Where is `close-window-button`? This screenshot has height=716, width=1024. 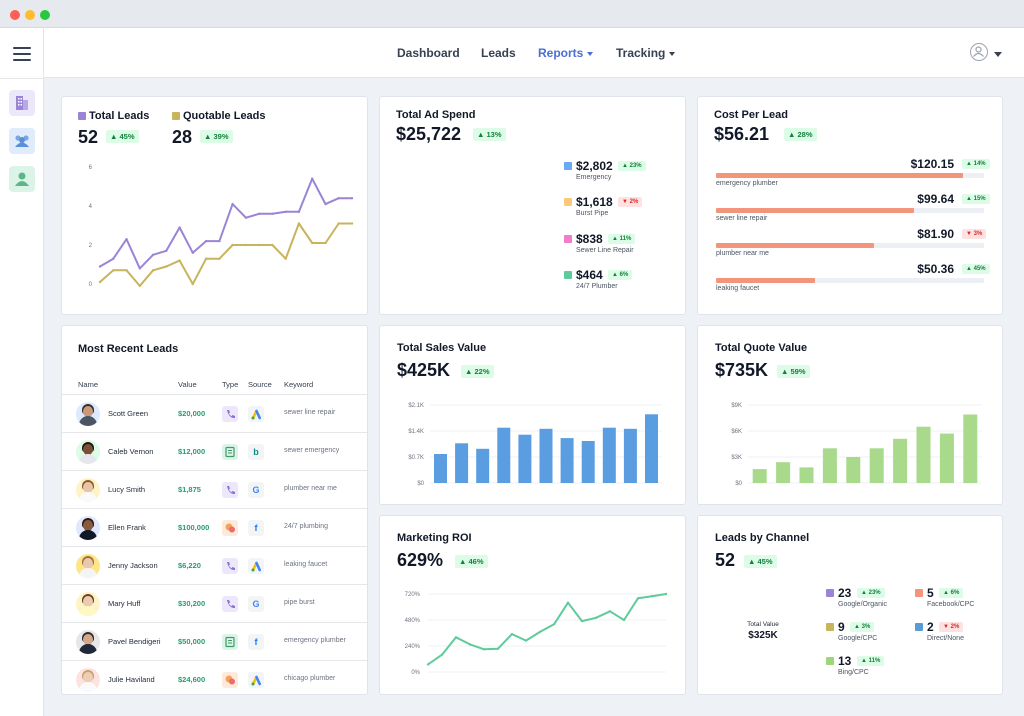 close-window-button is located at coordinates (15, 15).